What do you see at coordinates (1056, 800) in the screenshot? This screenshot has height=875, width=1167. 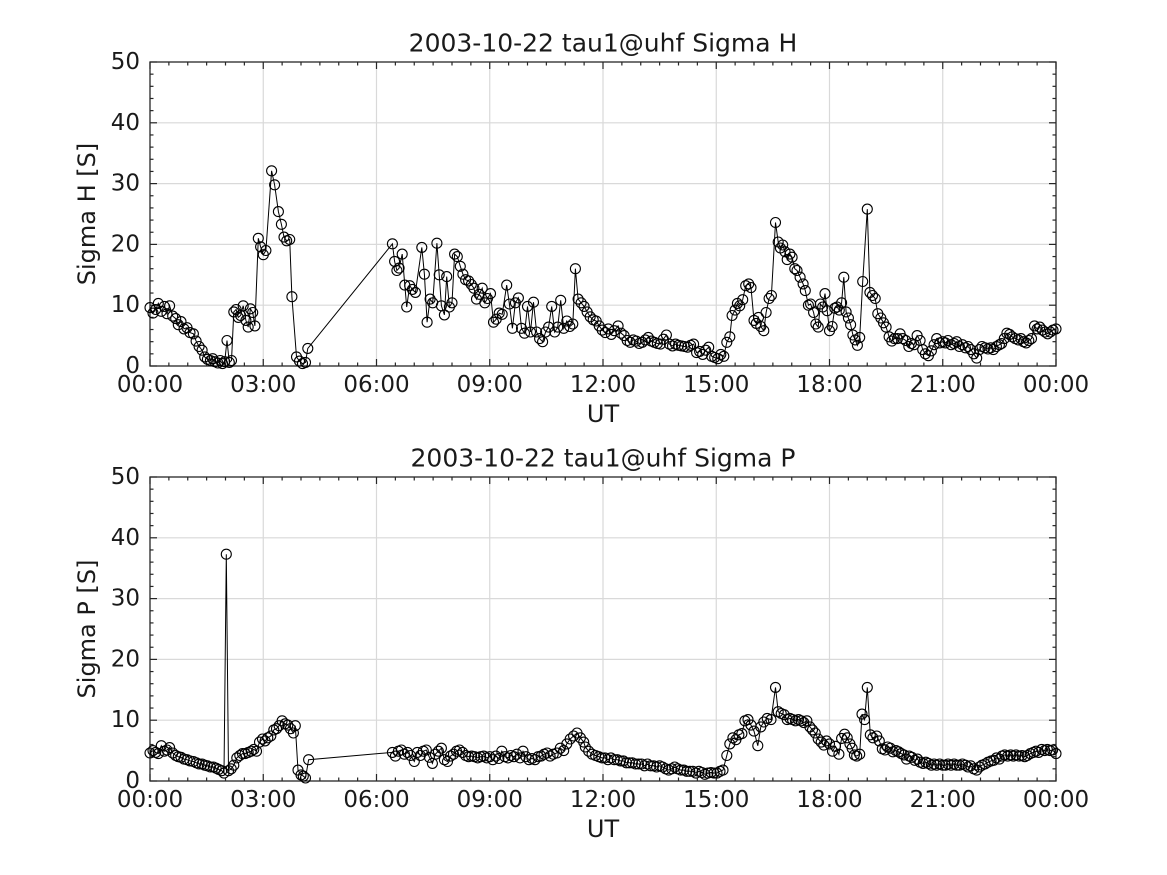 I see `x-tick-label: 00:00` at bounding box center [1056, 800].